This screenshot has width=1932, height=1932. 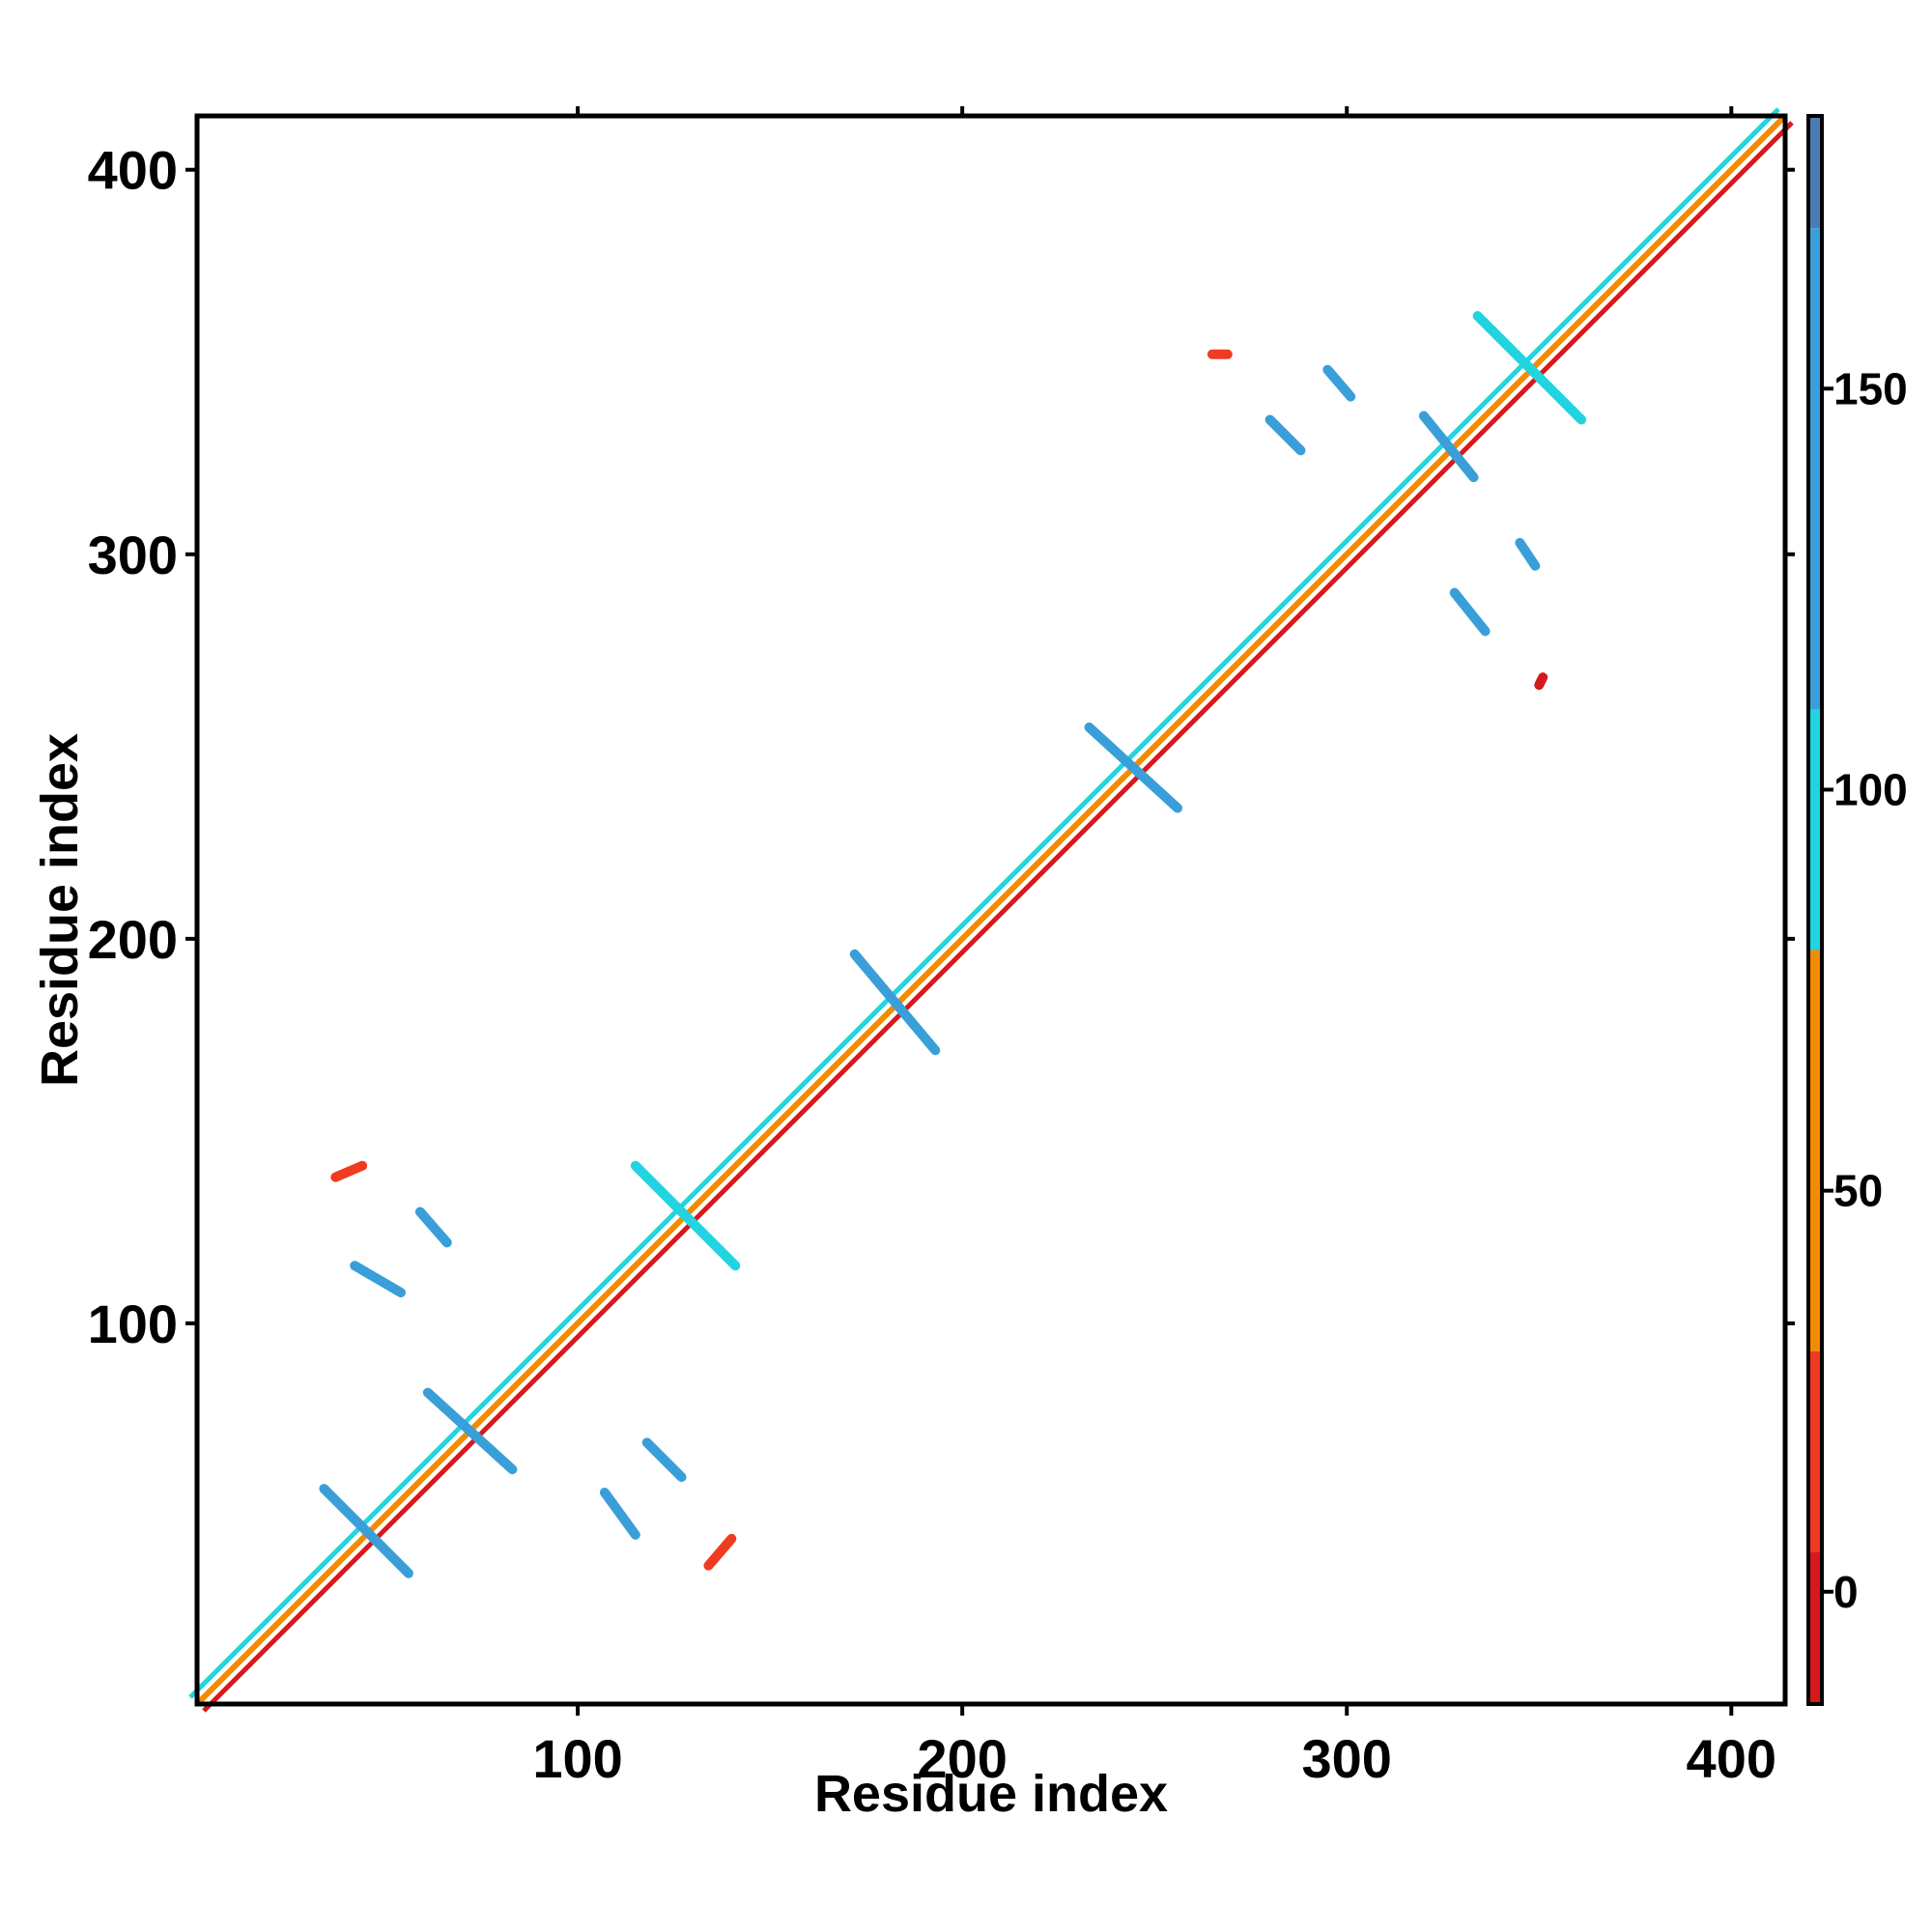 I want to click on colorbar-bands, so click(x=1815, y=910).